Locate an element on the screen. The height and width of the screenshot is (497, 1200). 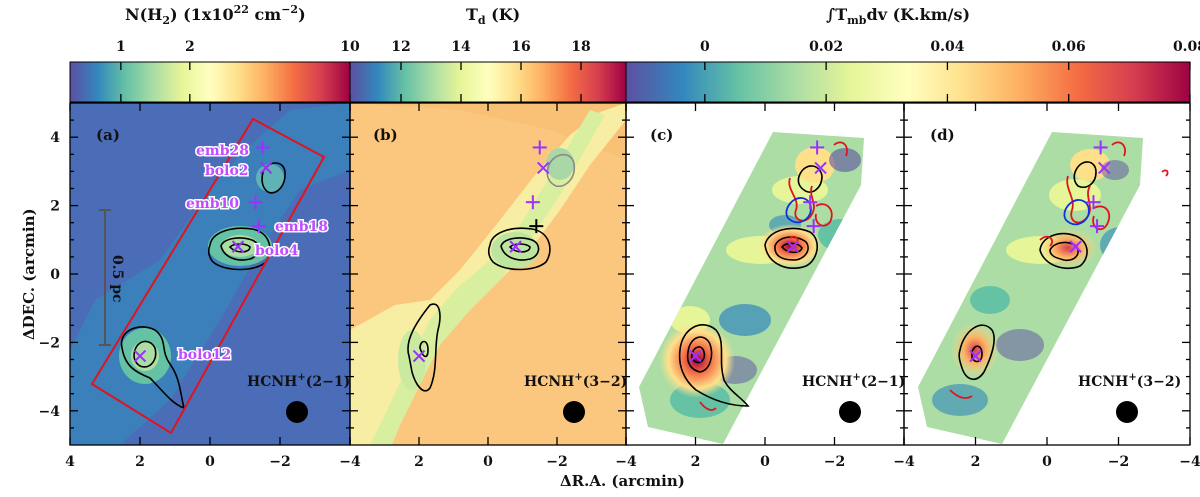
colorbar-tick-label: 12 is located at coordinates (400, 47).